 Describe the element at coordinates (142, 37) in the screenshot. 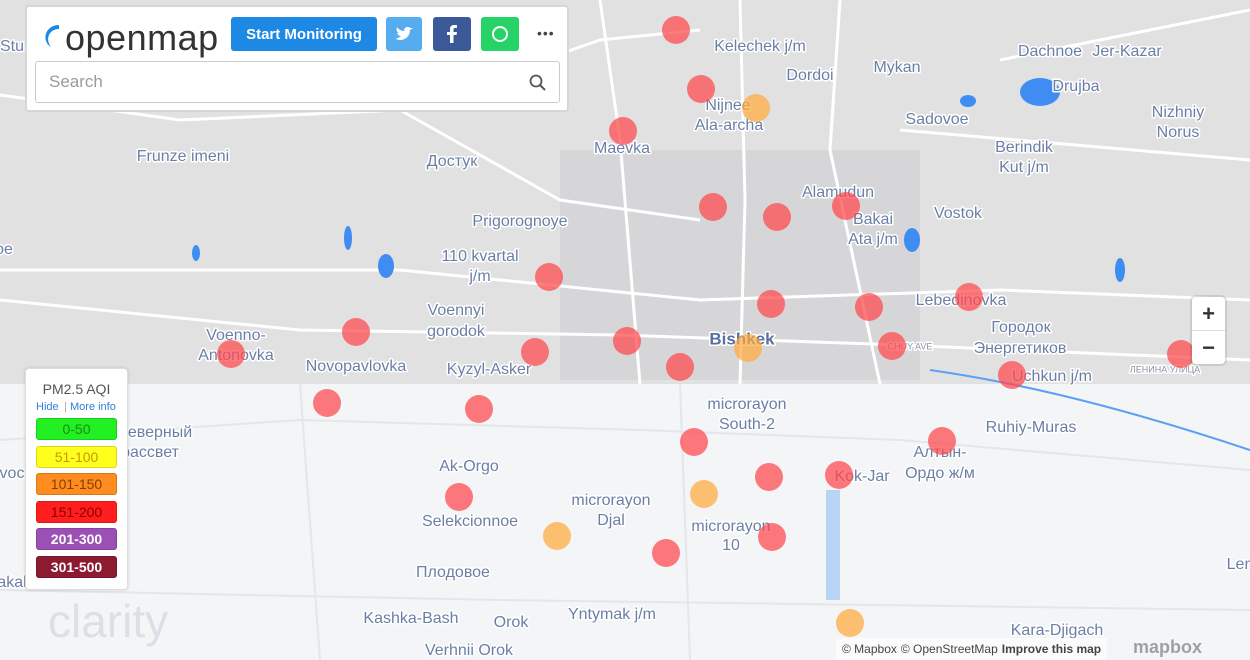

I see `logo-text: openmap` at that location.